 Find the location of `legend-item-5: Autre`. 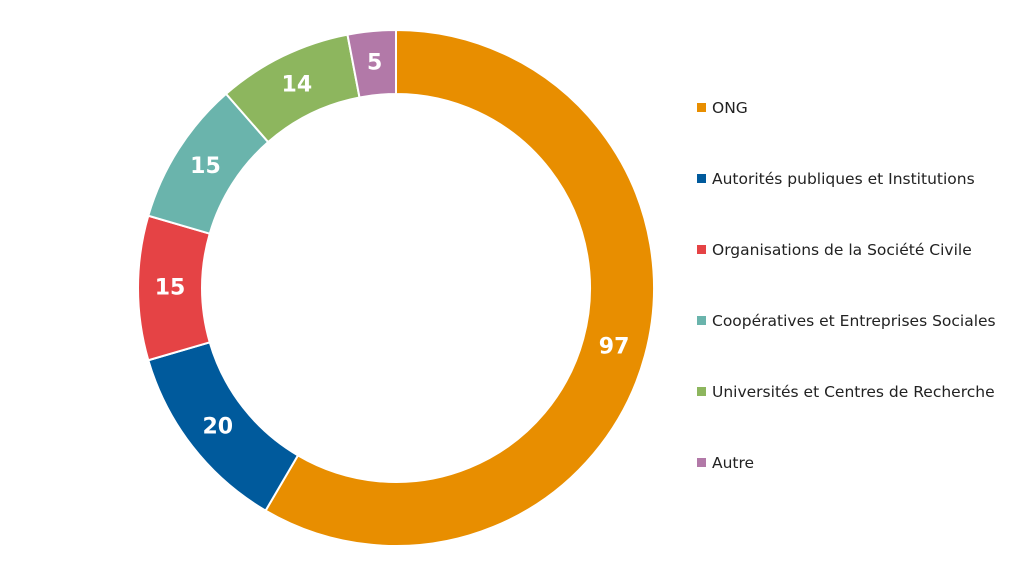

legend-item-5: Autre is located at coordinates (860, 487).